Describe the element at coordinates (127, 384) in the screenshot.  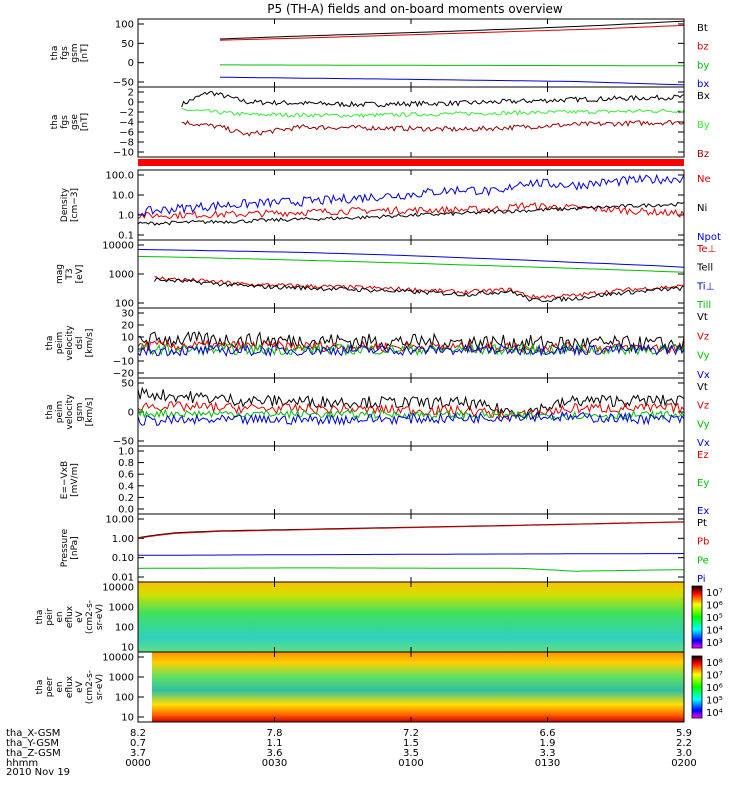
I see `panel-peim_velocity_gsm-ytick: 50` at that location.